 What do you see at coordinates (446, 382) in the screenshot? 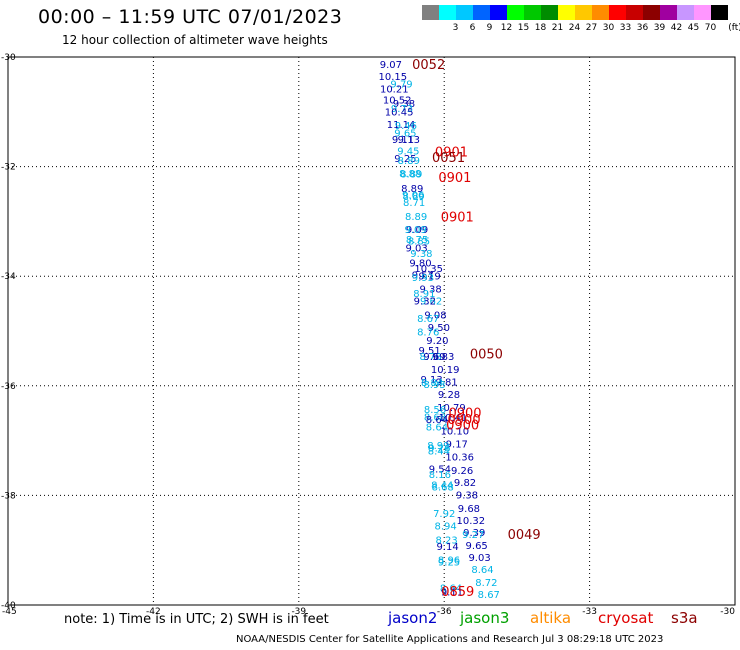
I see `wave-height-value: 9.81` at bounding box center [446, 382].